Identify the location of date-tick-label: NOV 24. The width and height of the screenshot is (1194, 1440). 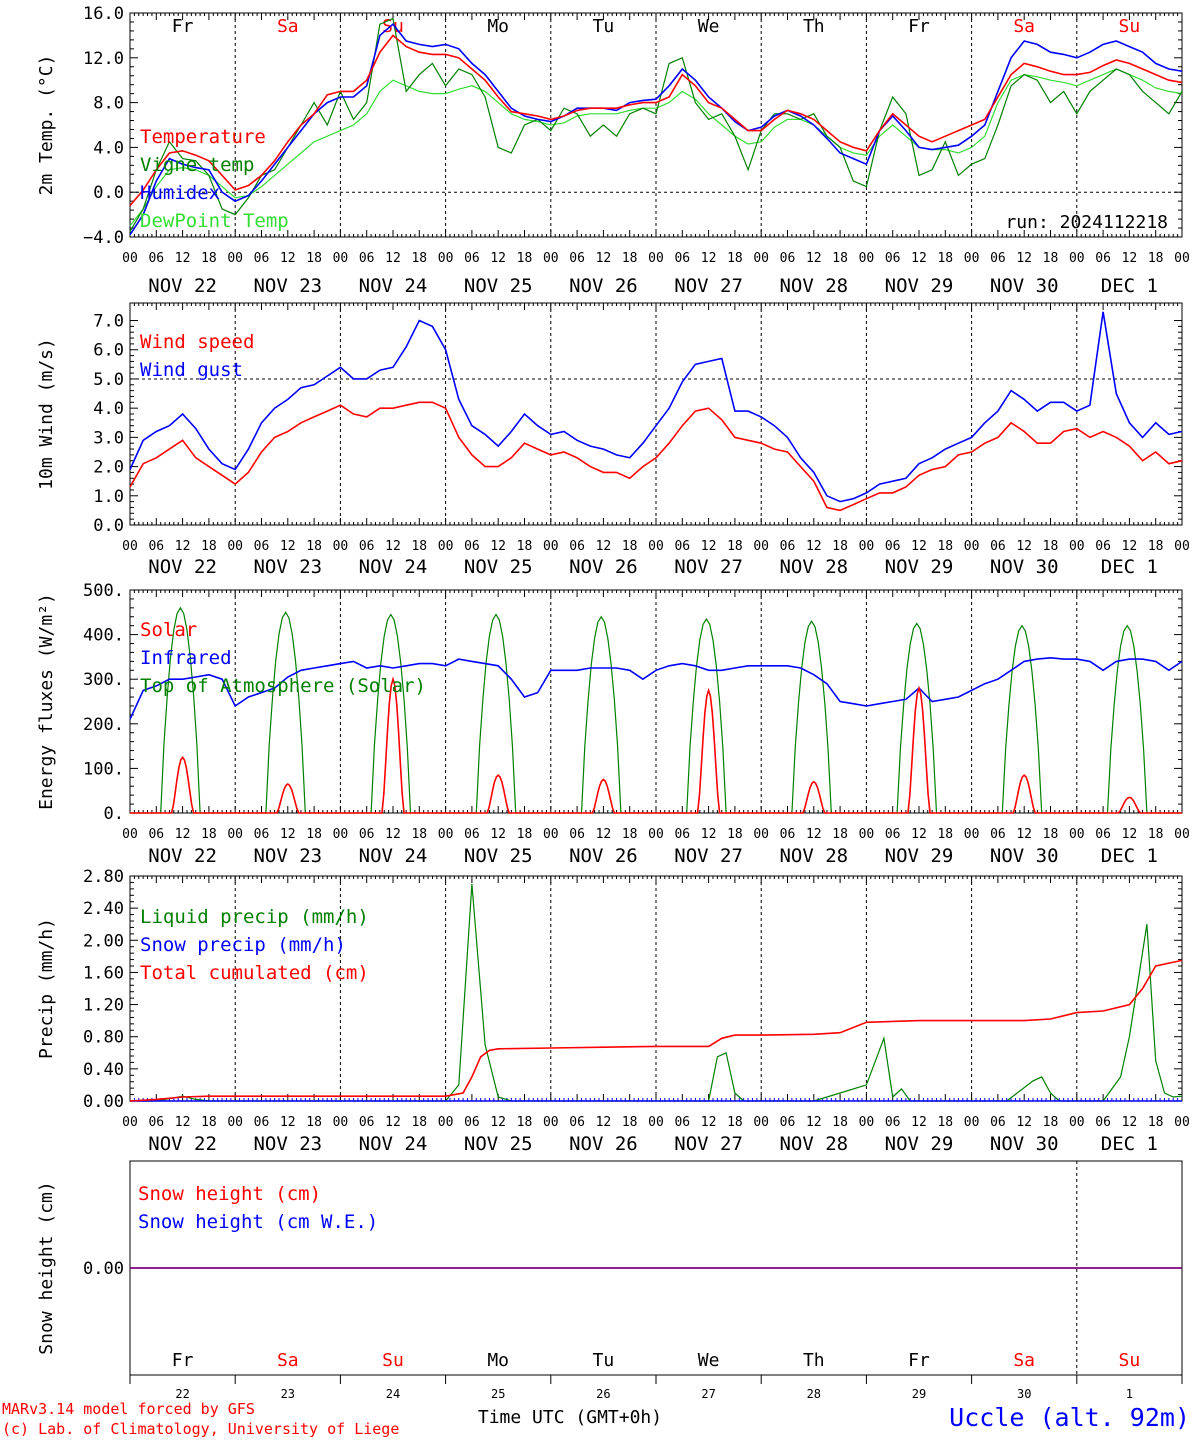
(393, 567).